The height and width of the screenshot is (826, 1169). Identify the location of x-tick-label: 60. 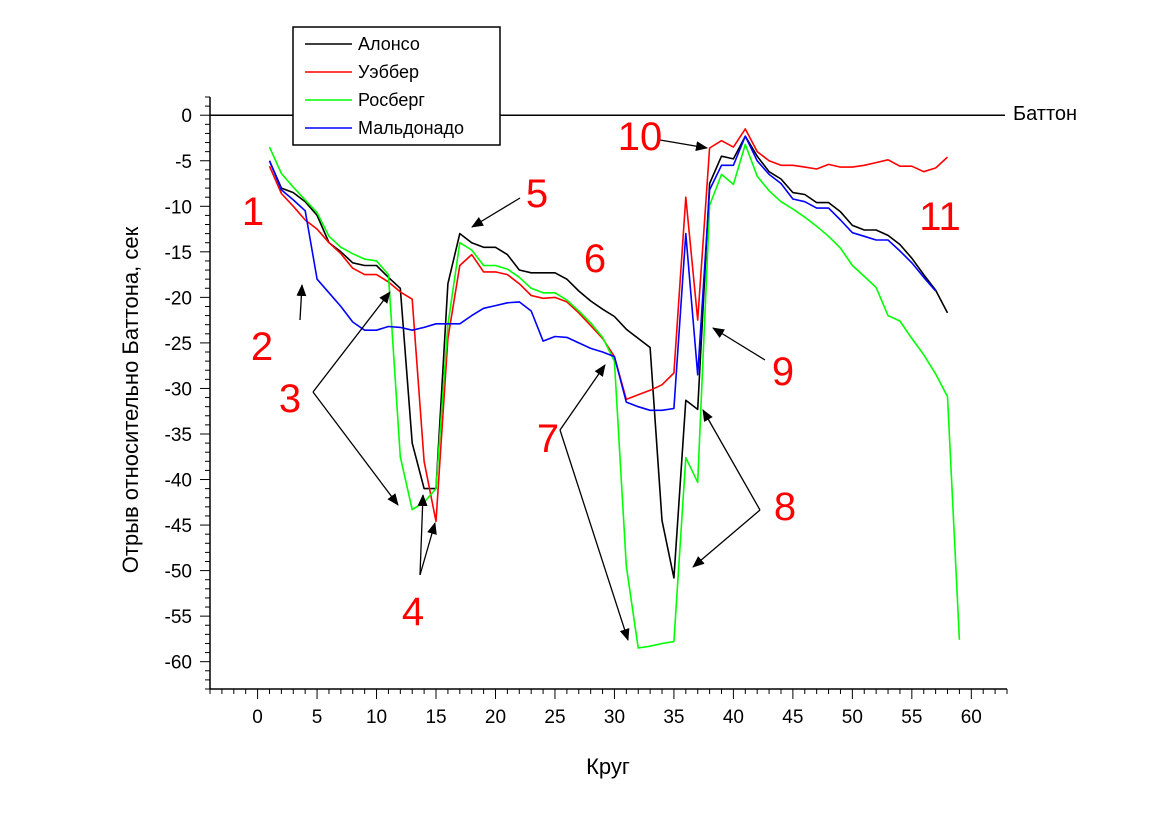
(971, 717).